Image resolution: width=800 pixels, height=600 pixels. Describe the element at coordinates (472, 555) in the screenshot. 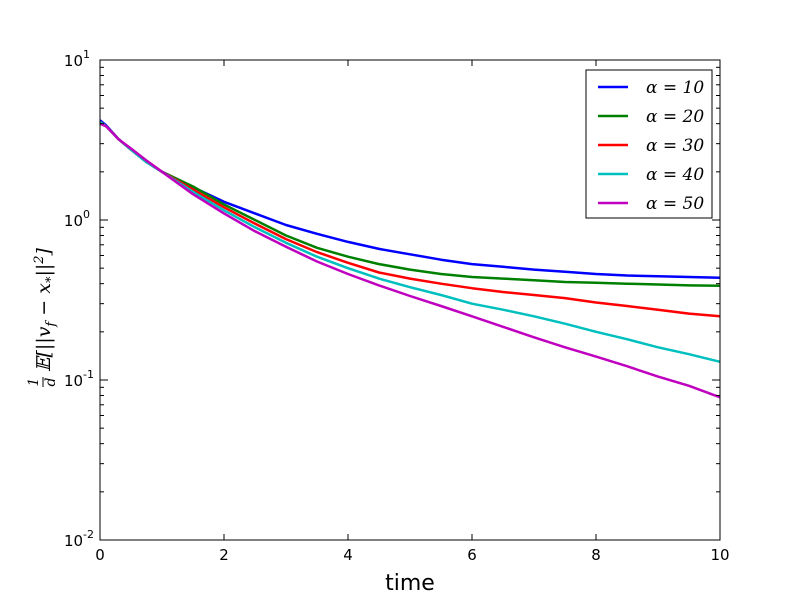

I see `x-tick-label: 6` at that location.